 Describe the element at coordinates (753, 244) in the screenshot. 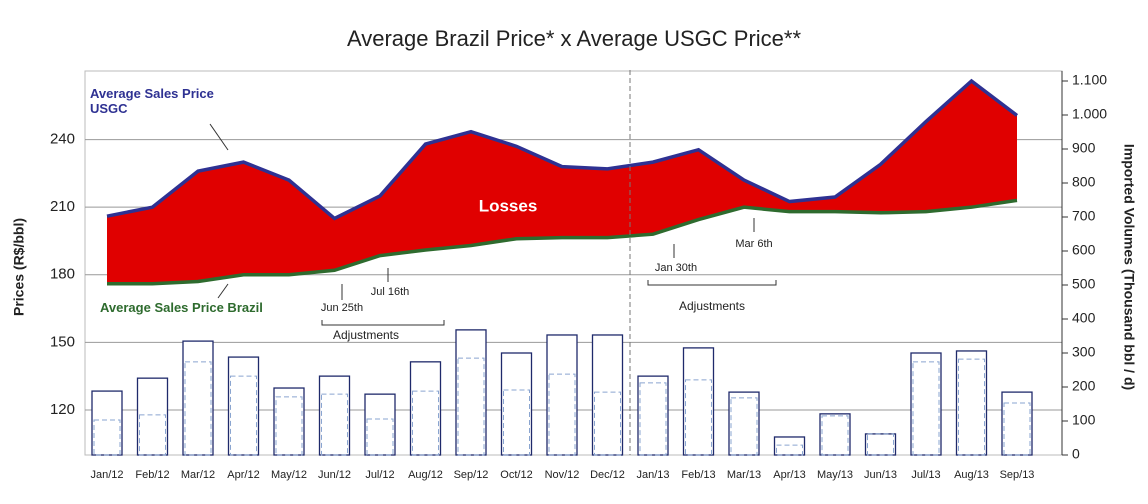

I see `annotation: Mar 6th` at that location.